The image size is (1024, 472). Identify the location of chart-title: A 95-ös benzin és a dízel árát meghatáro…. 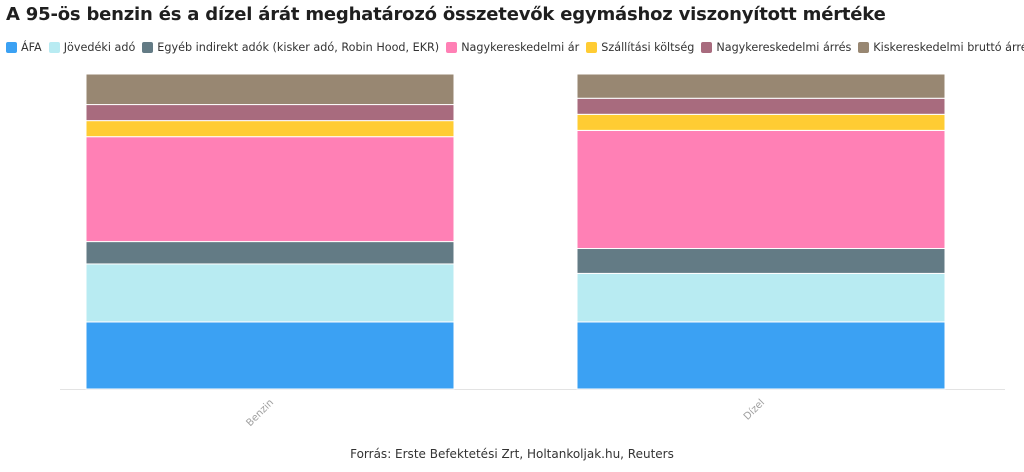
(446, 14).